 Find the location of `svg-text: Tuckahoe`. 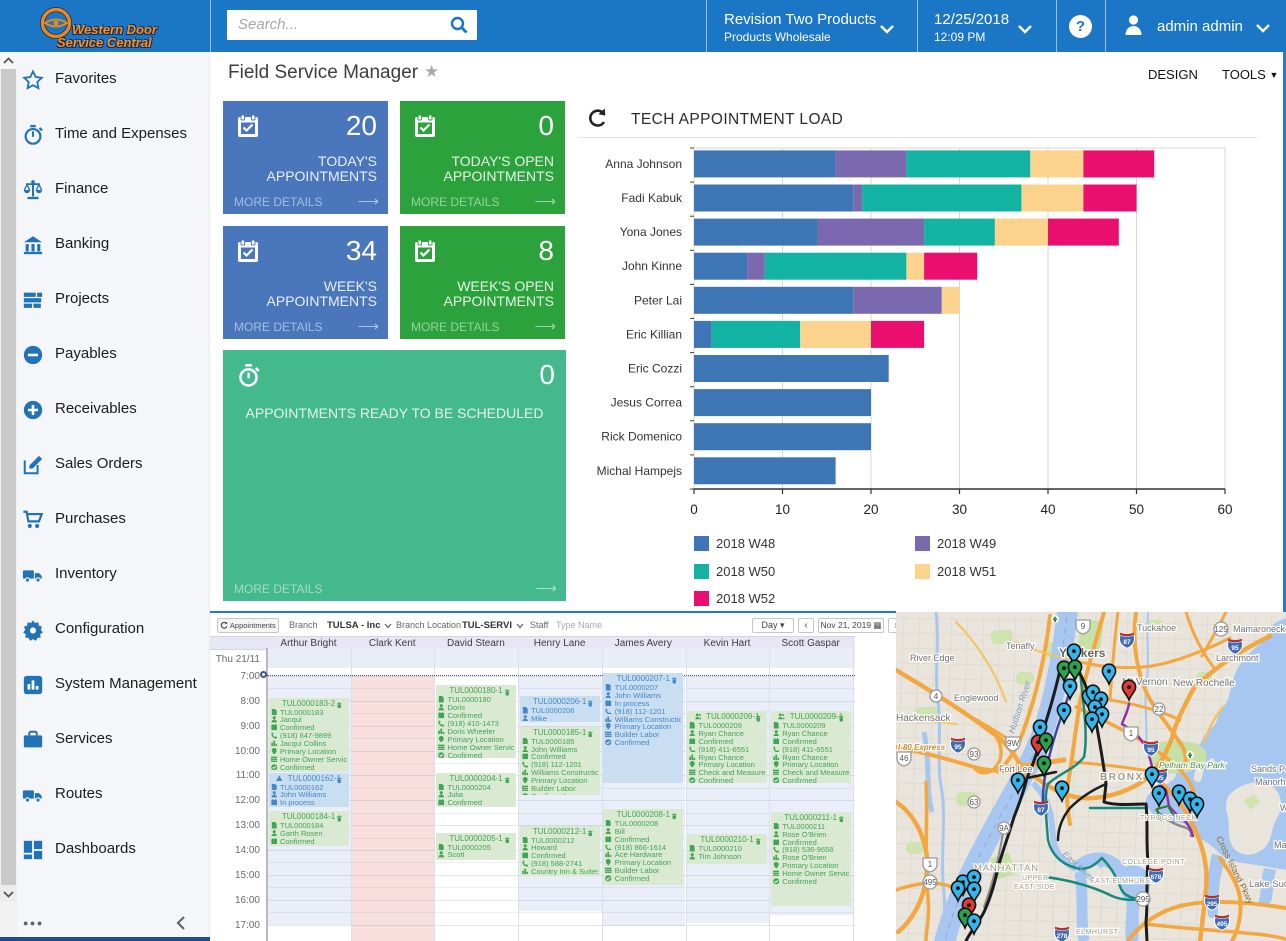

svg-text: Tuckahoe is located at coordinates (1156, 628).